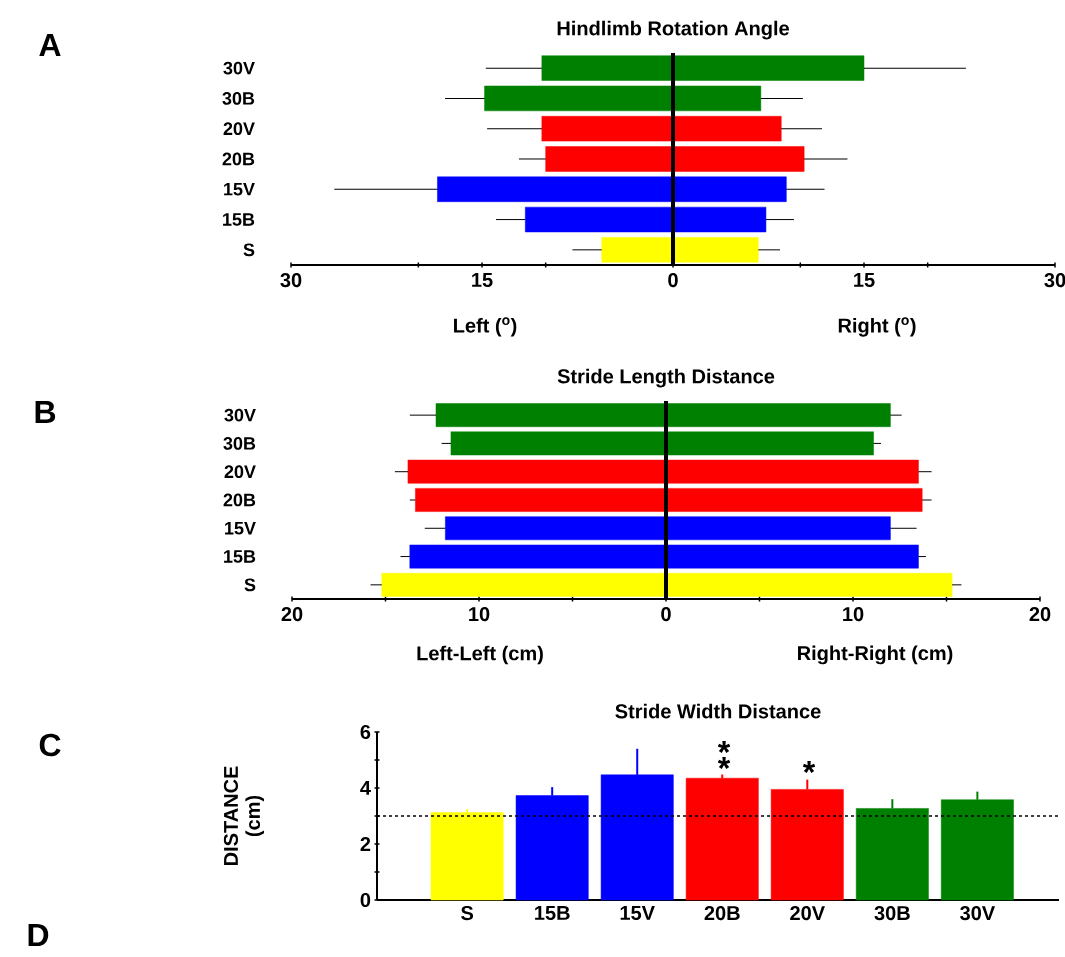 The image size is (1065, 957). What do you see at coordinates (718, 711) in the screenshot?
I see `chart-title: Stride Width Distance` at bounding box center [718, 711].